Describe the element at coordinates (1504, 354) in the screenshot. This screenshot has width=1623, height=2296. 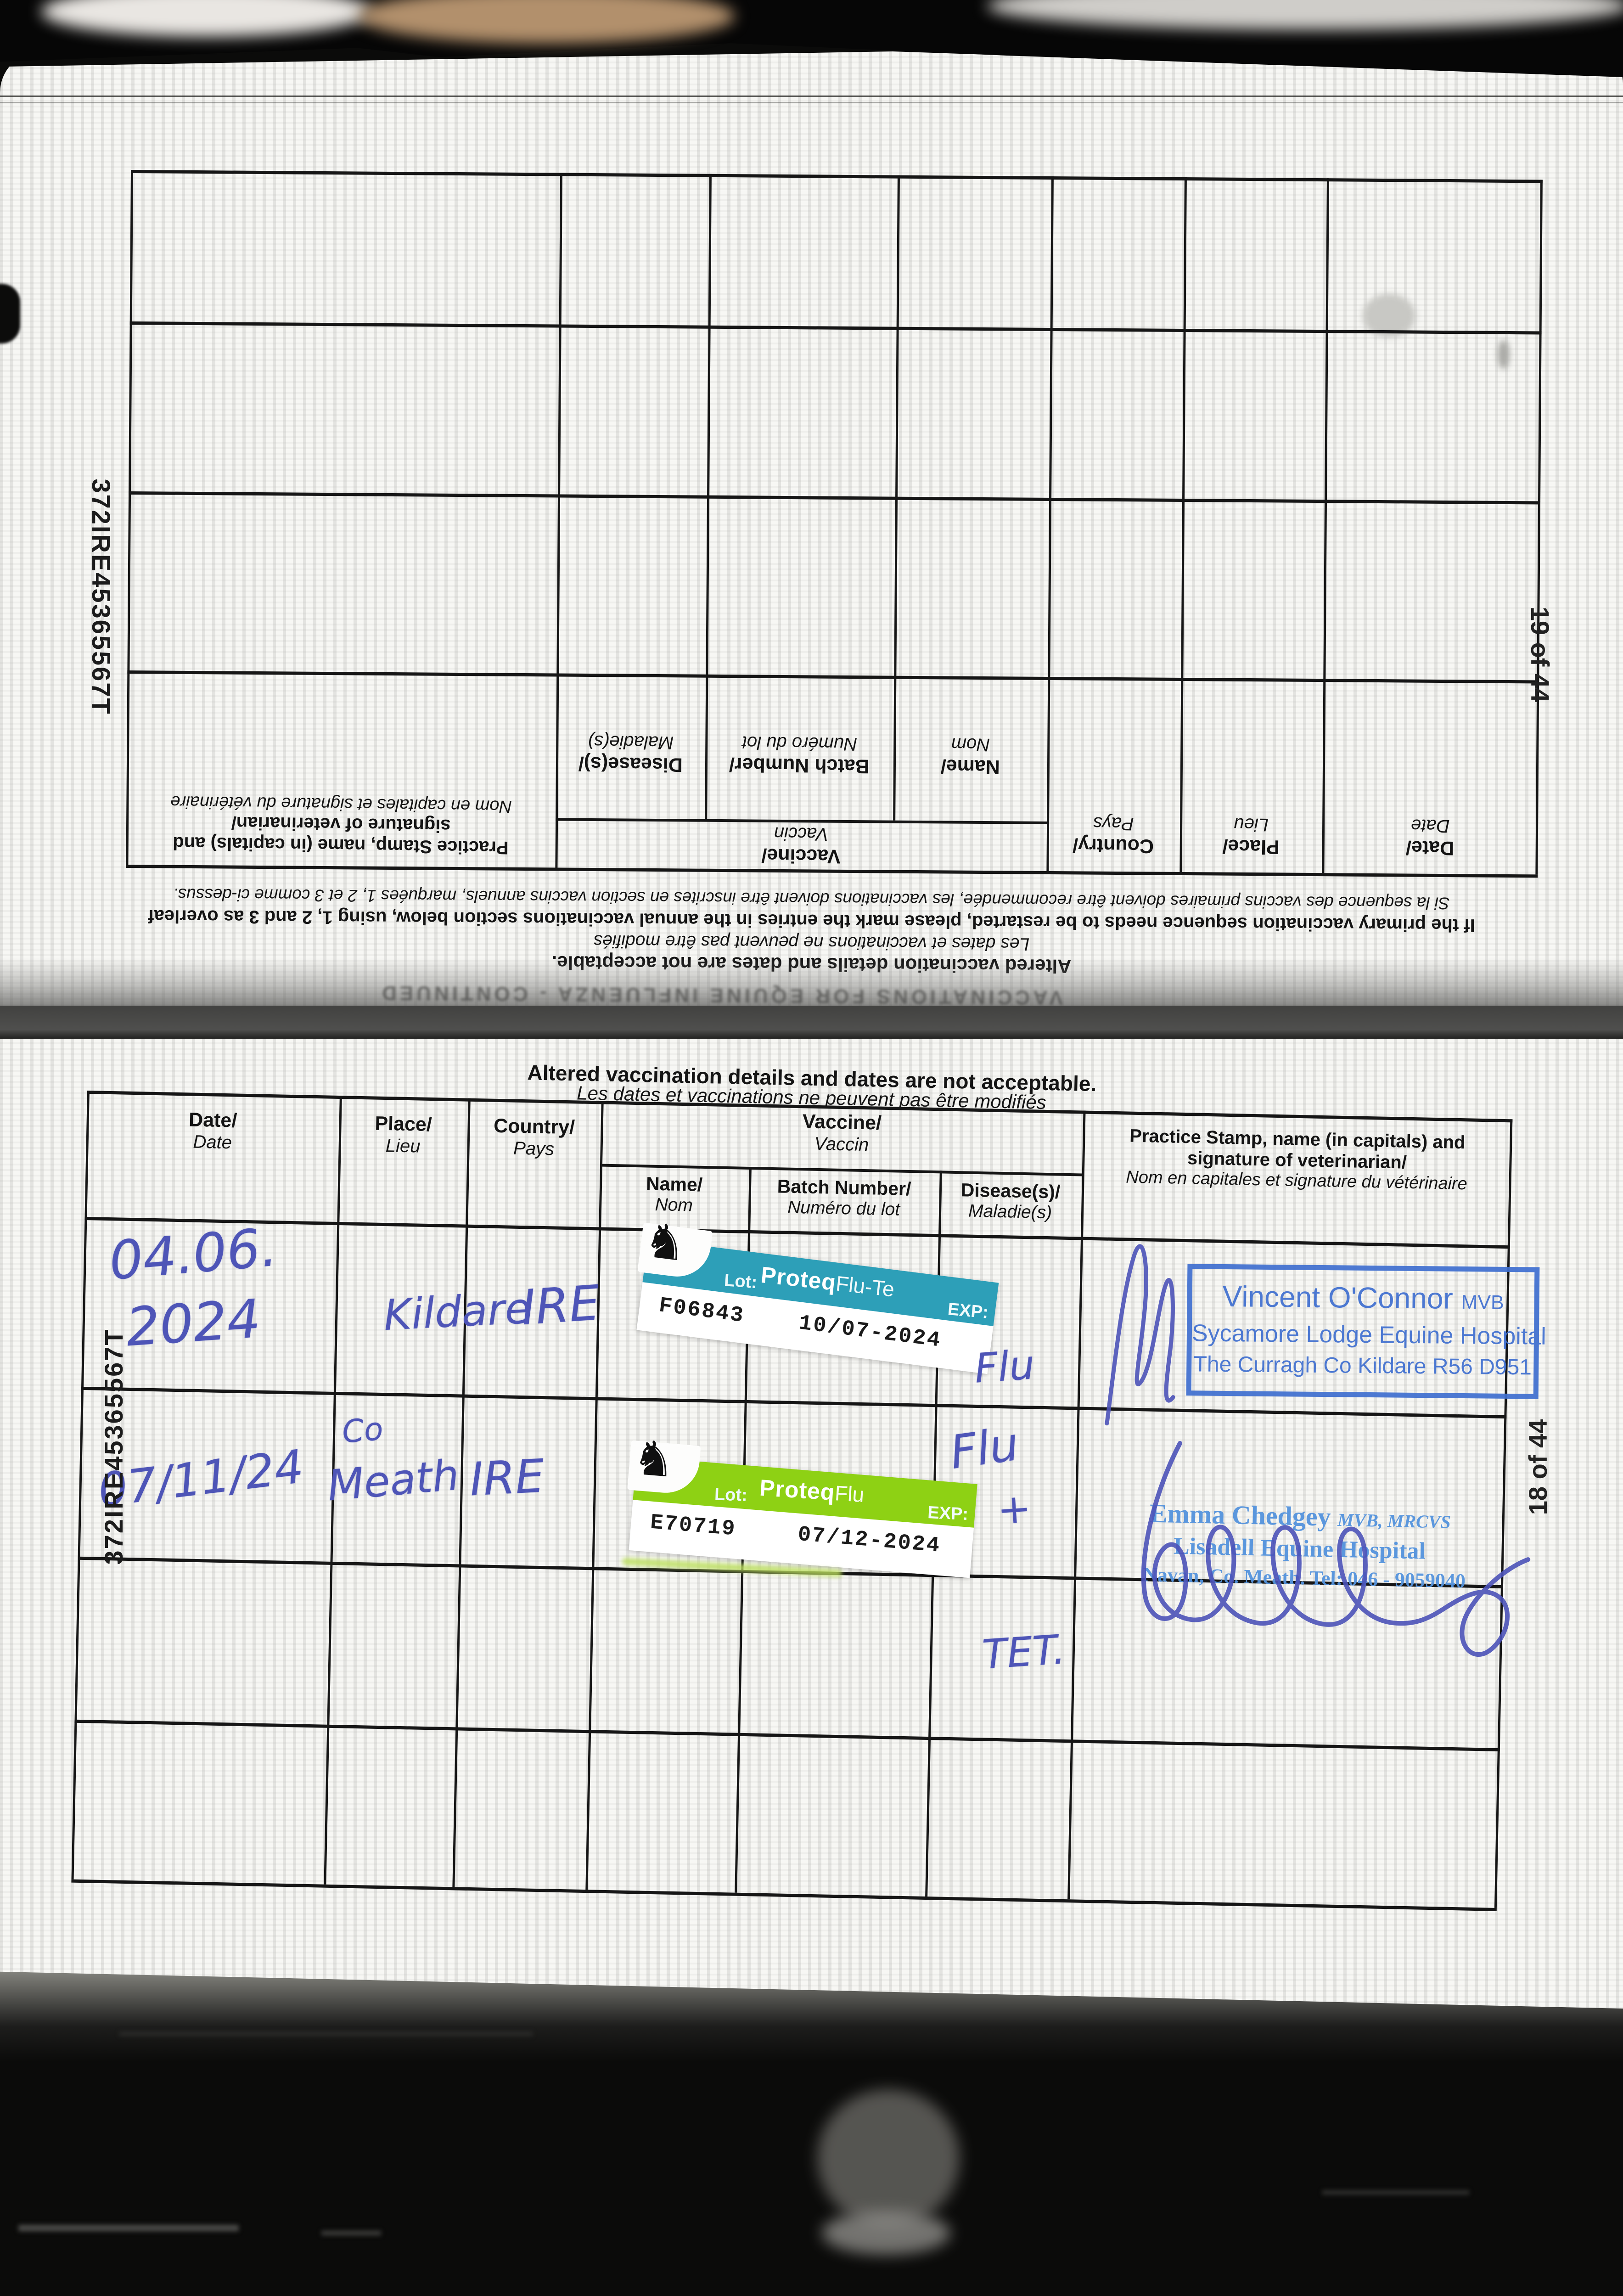
I see `paper-smudge` at that location.